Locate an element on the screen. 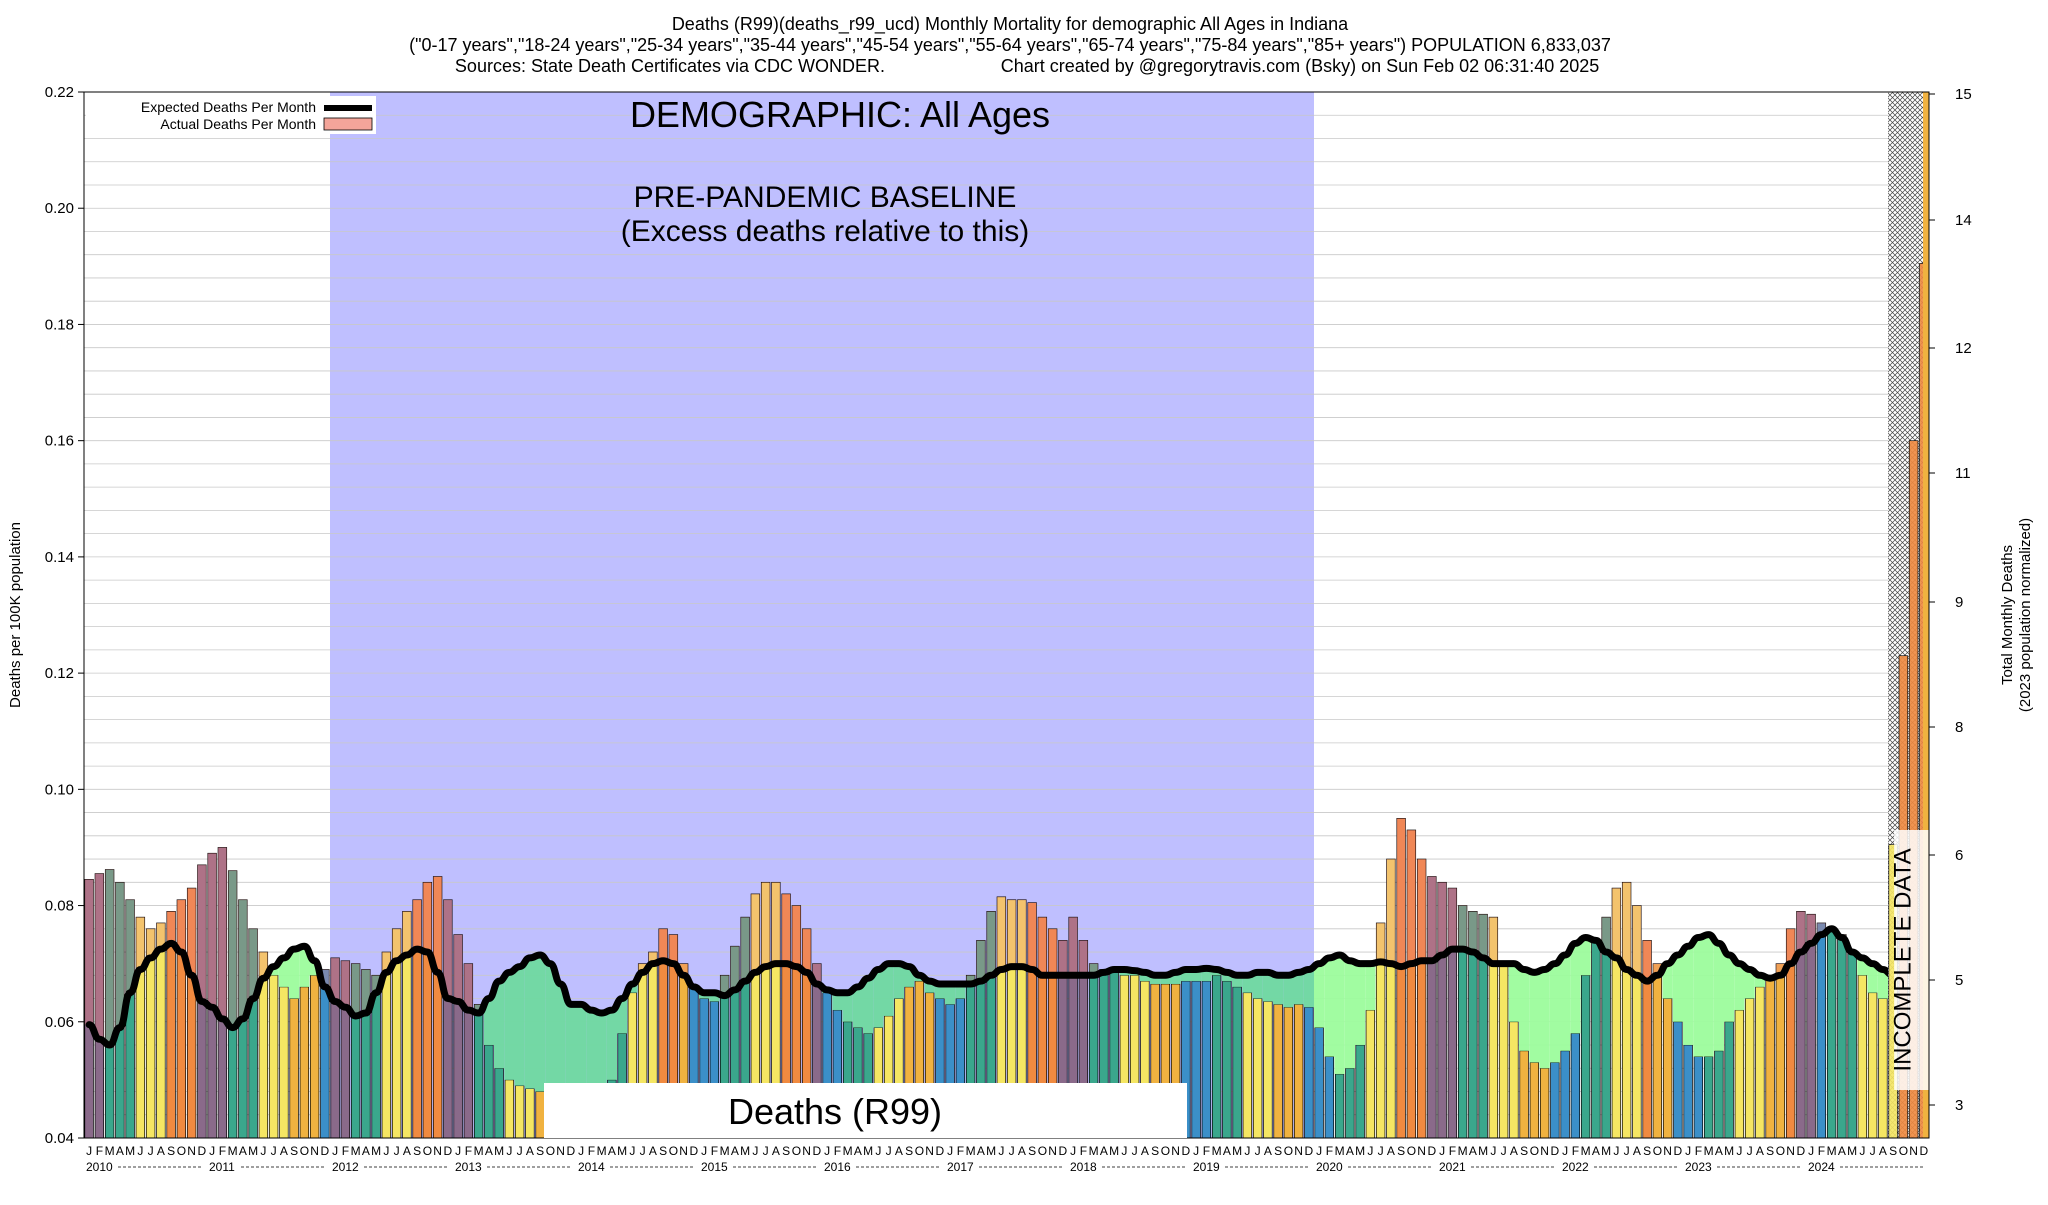 This screenshot has width=2048, height=1205. y-tick-label: 0.12 is located at coordinates (59, 673).